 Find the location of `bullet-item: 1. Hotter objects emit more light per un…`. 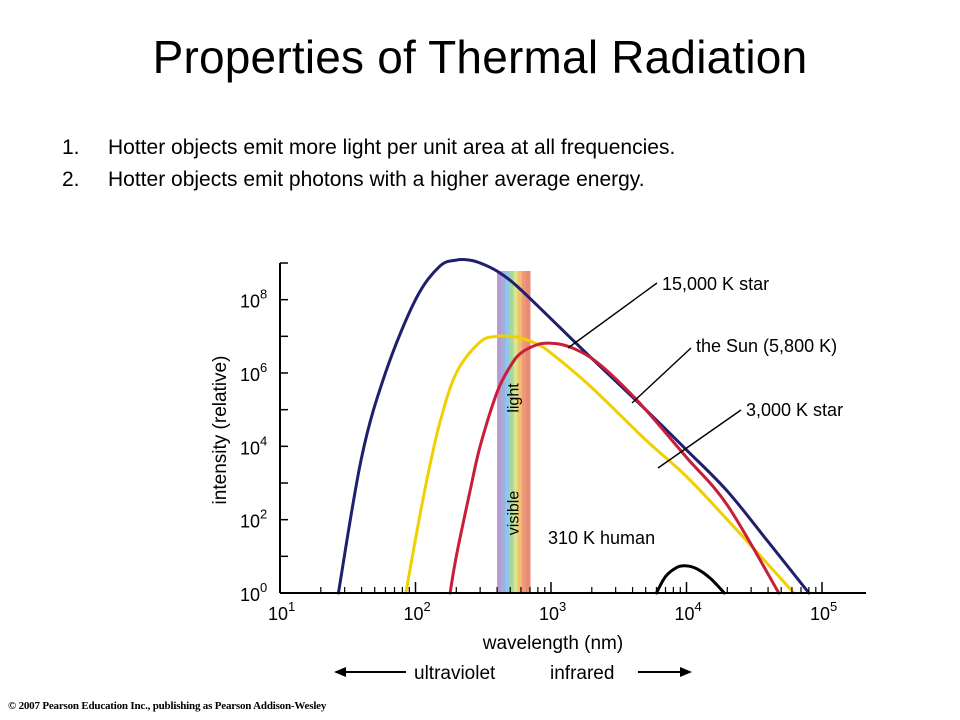

bullet-item: 1. Hotter objects emit more light per un… is located at coordinates (368, 148).